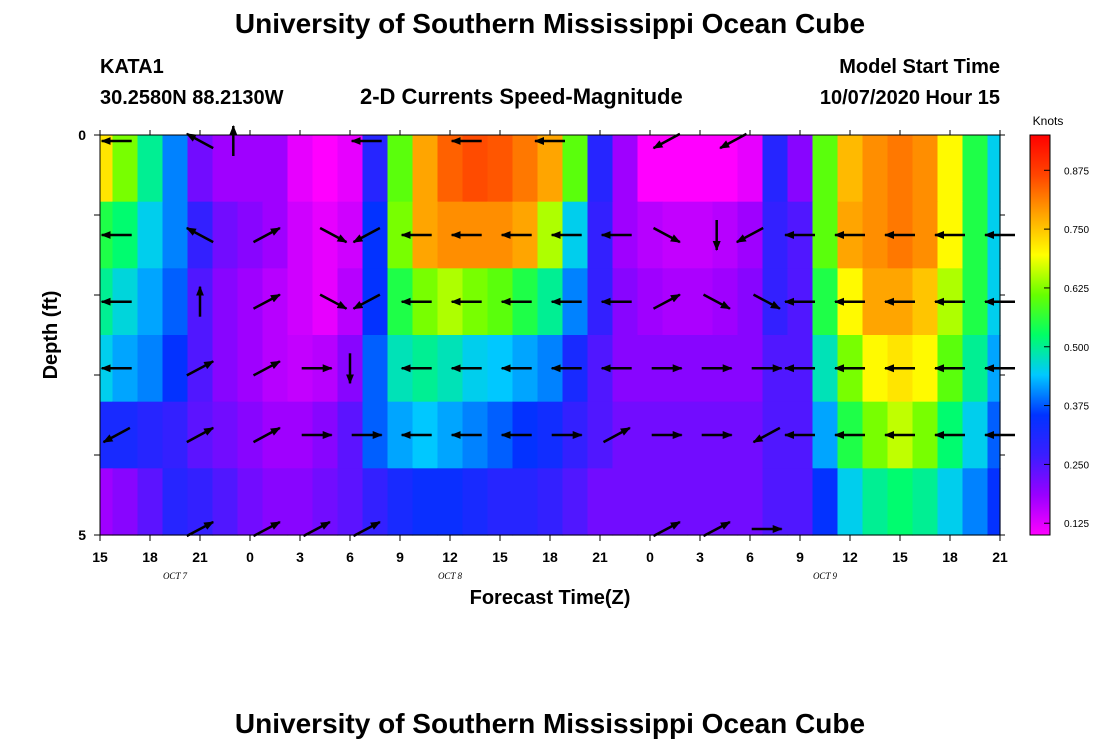 This screenshot has width=1100, height=750. Describe the element at coordinates (1076, 524) in the screenshot. I see `colorbar-tick-label: 0.125` at that location.